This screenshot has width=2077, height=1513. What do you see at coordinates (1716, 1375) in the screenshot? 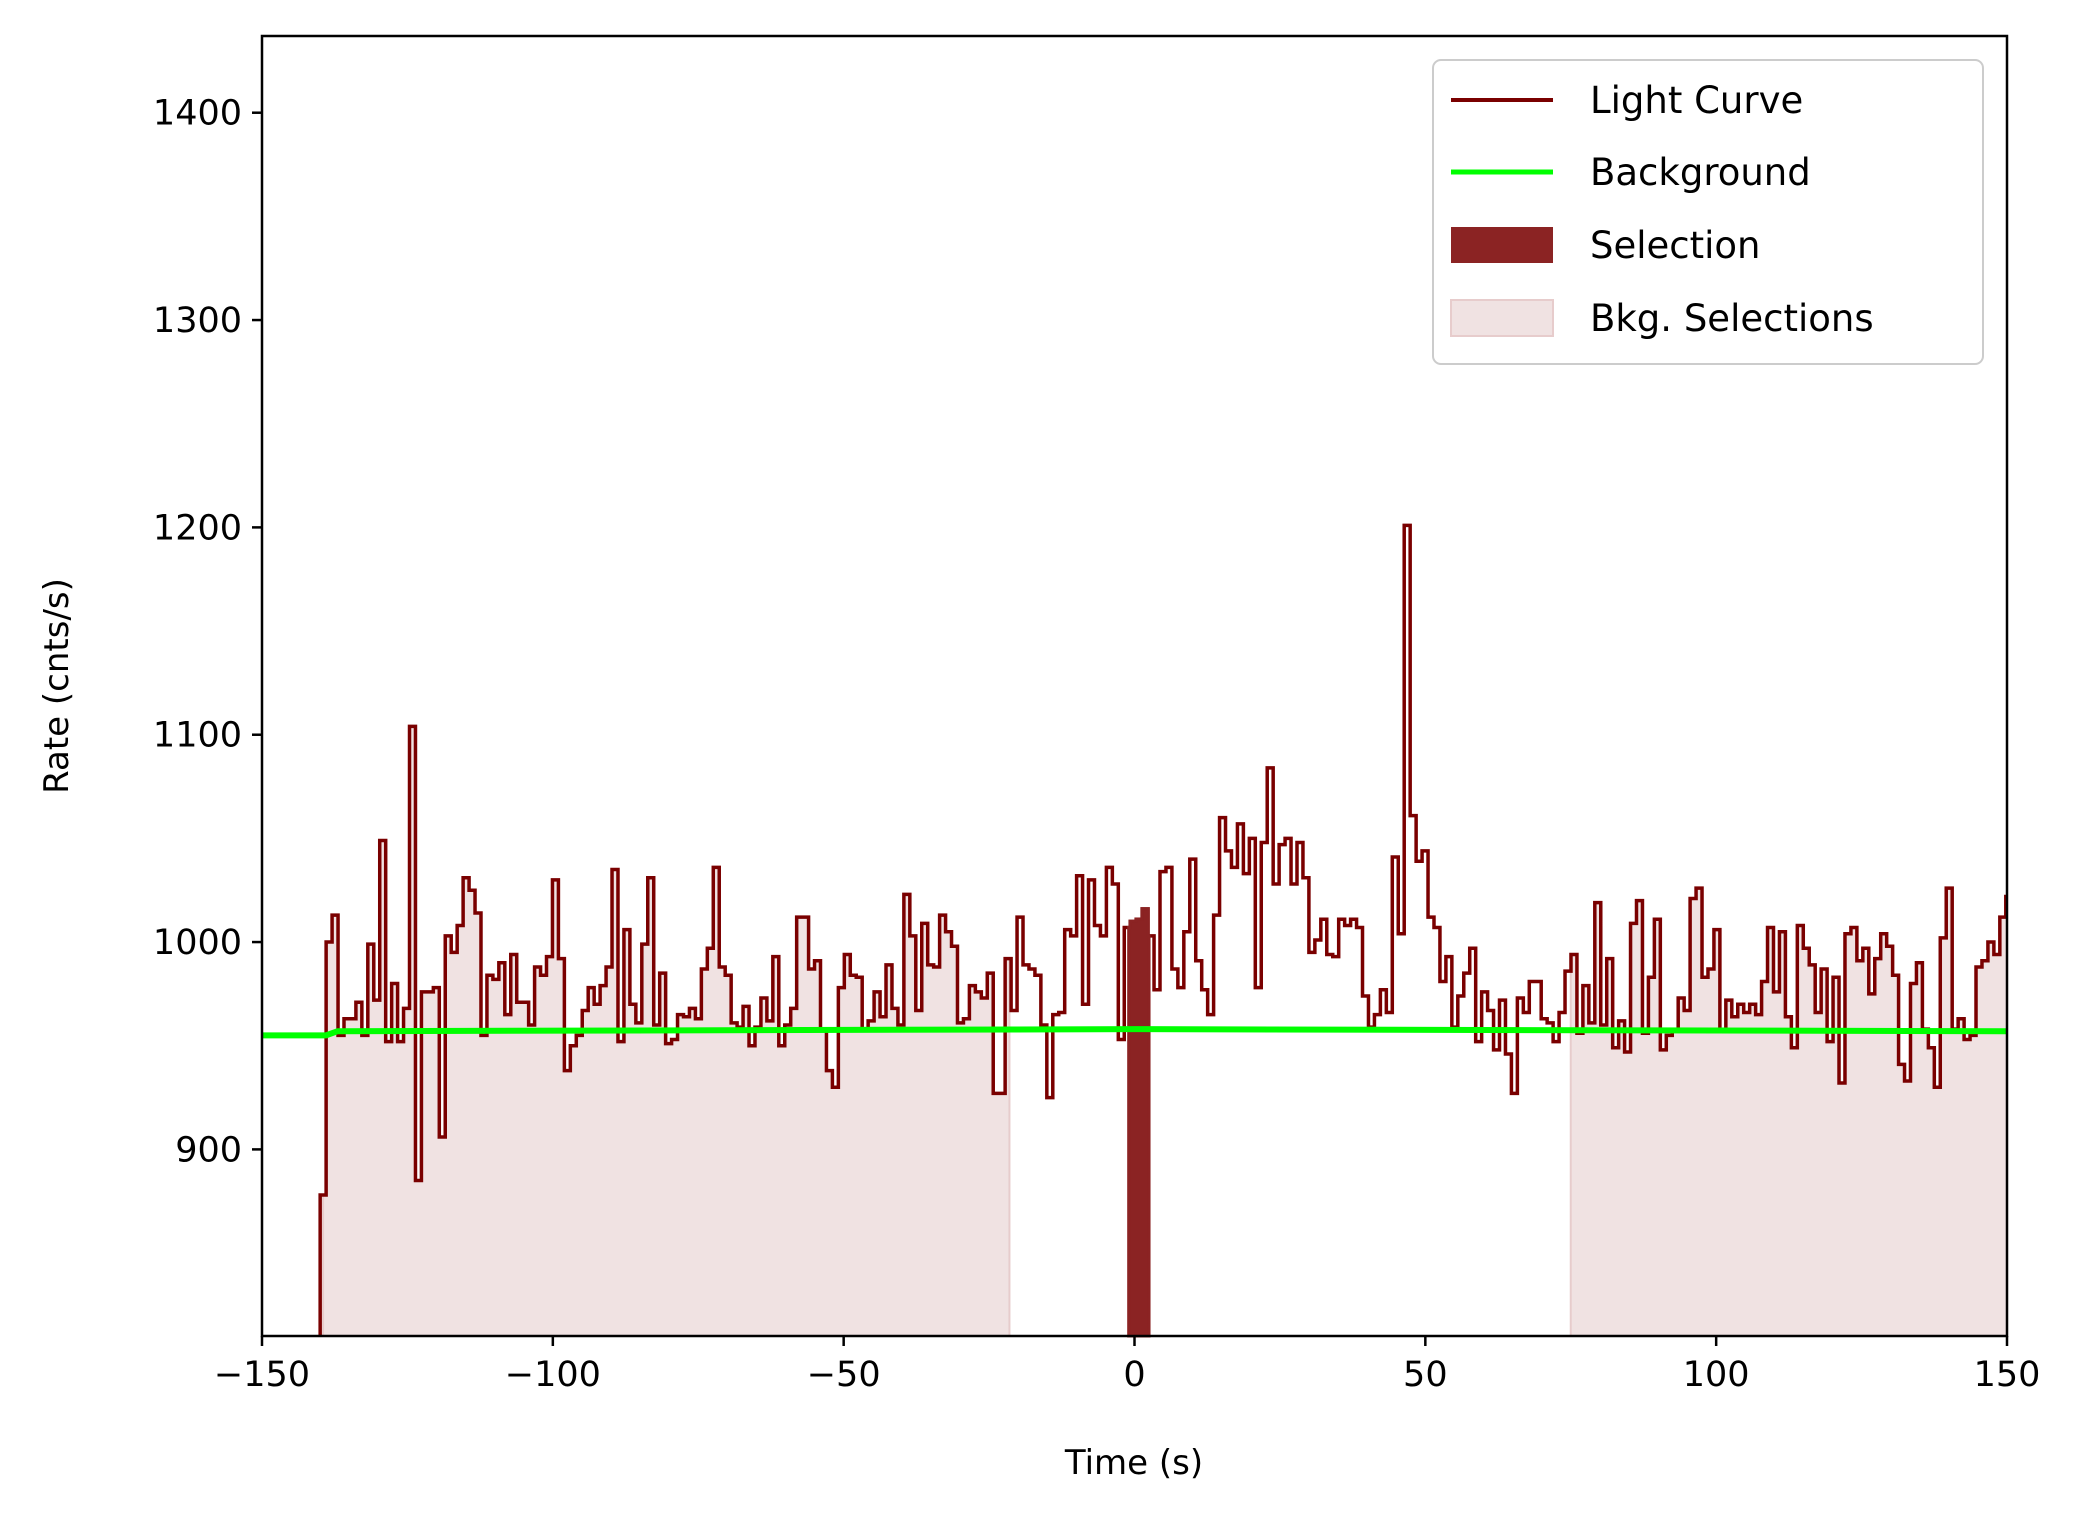
I see `x-tick-label: 100` at bounding box center [1716, 1375].